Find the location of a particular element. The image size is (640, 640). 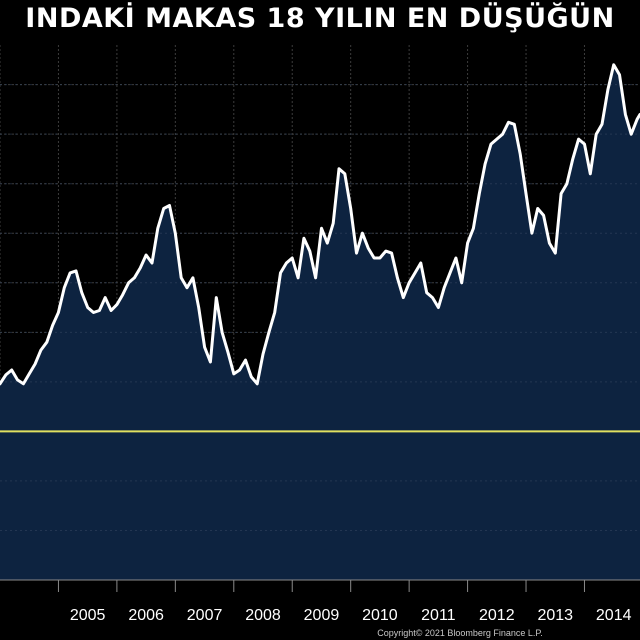

chart-title: INDAKİ MAKAS 18 YILIN EN DÜŞÜĞÜN is located at coordinates (319, 17).